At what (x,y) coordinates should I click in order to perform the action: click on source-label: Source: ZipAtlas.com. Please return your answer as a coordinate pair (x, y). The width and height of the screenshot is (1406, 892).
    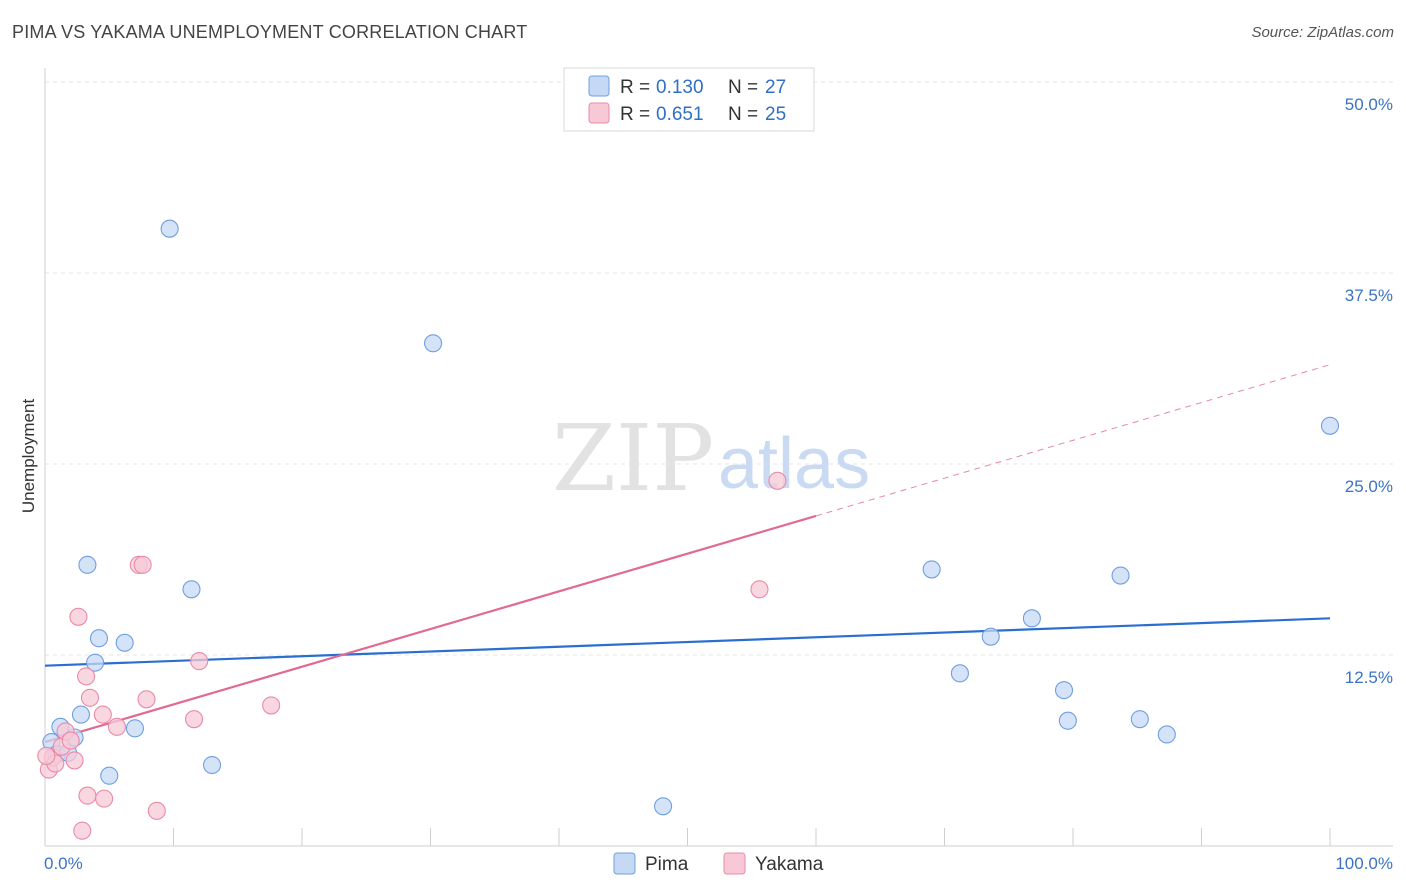
    Looking at the image, I should click on (1322, 32).